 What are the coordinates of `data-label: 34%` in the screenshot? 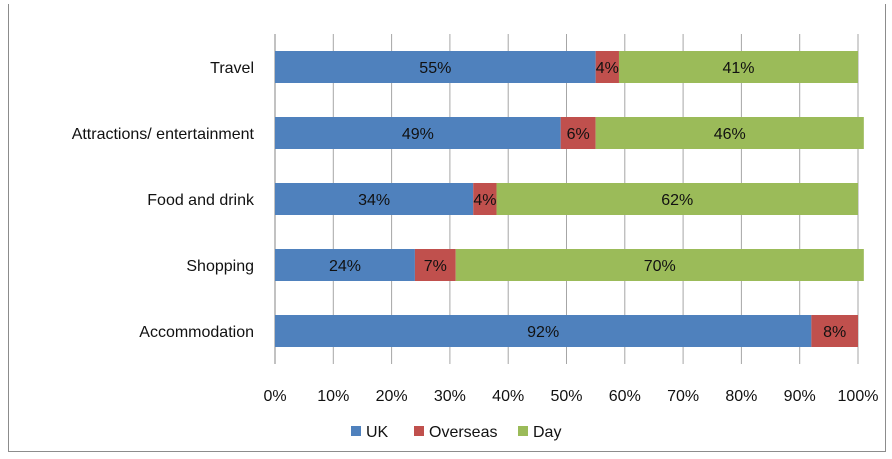 It's located at (374, 200).